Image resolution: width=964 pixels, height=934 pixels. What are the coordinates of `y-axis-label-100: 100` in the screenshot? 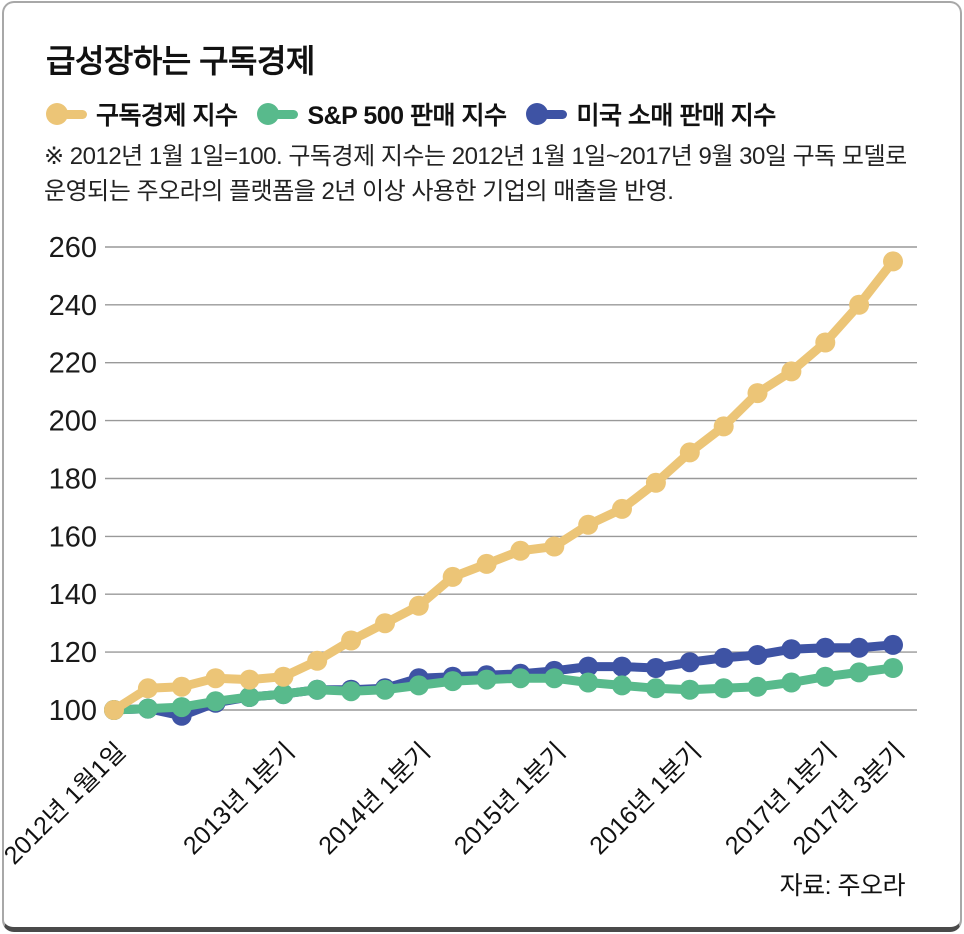 It's located at (73, 711).